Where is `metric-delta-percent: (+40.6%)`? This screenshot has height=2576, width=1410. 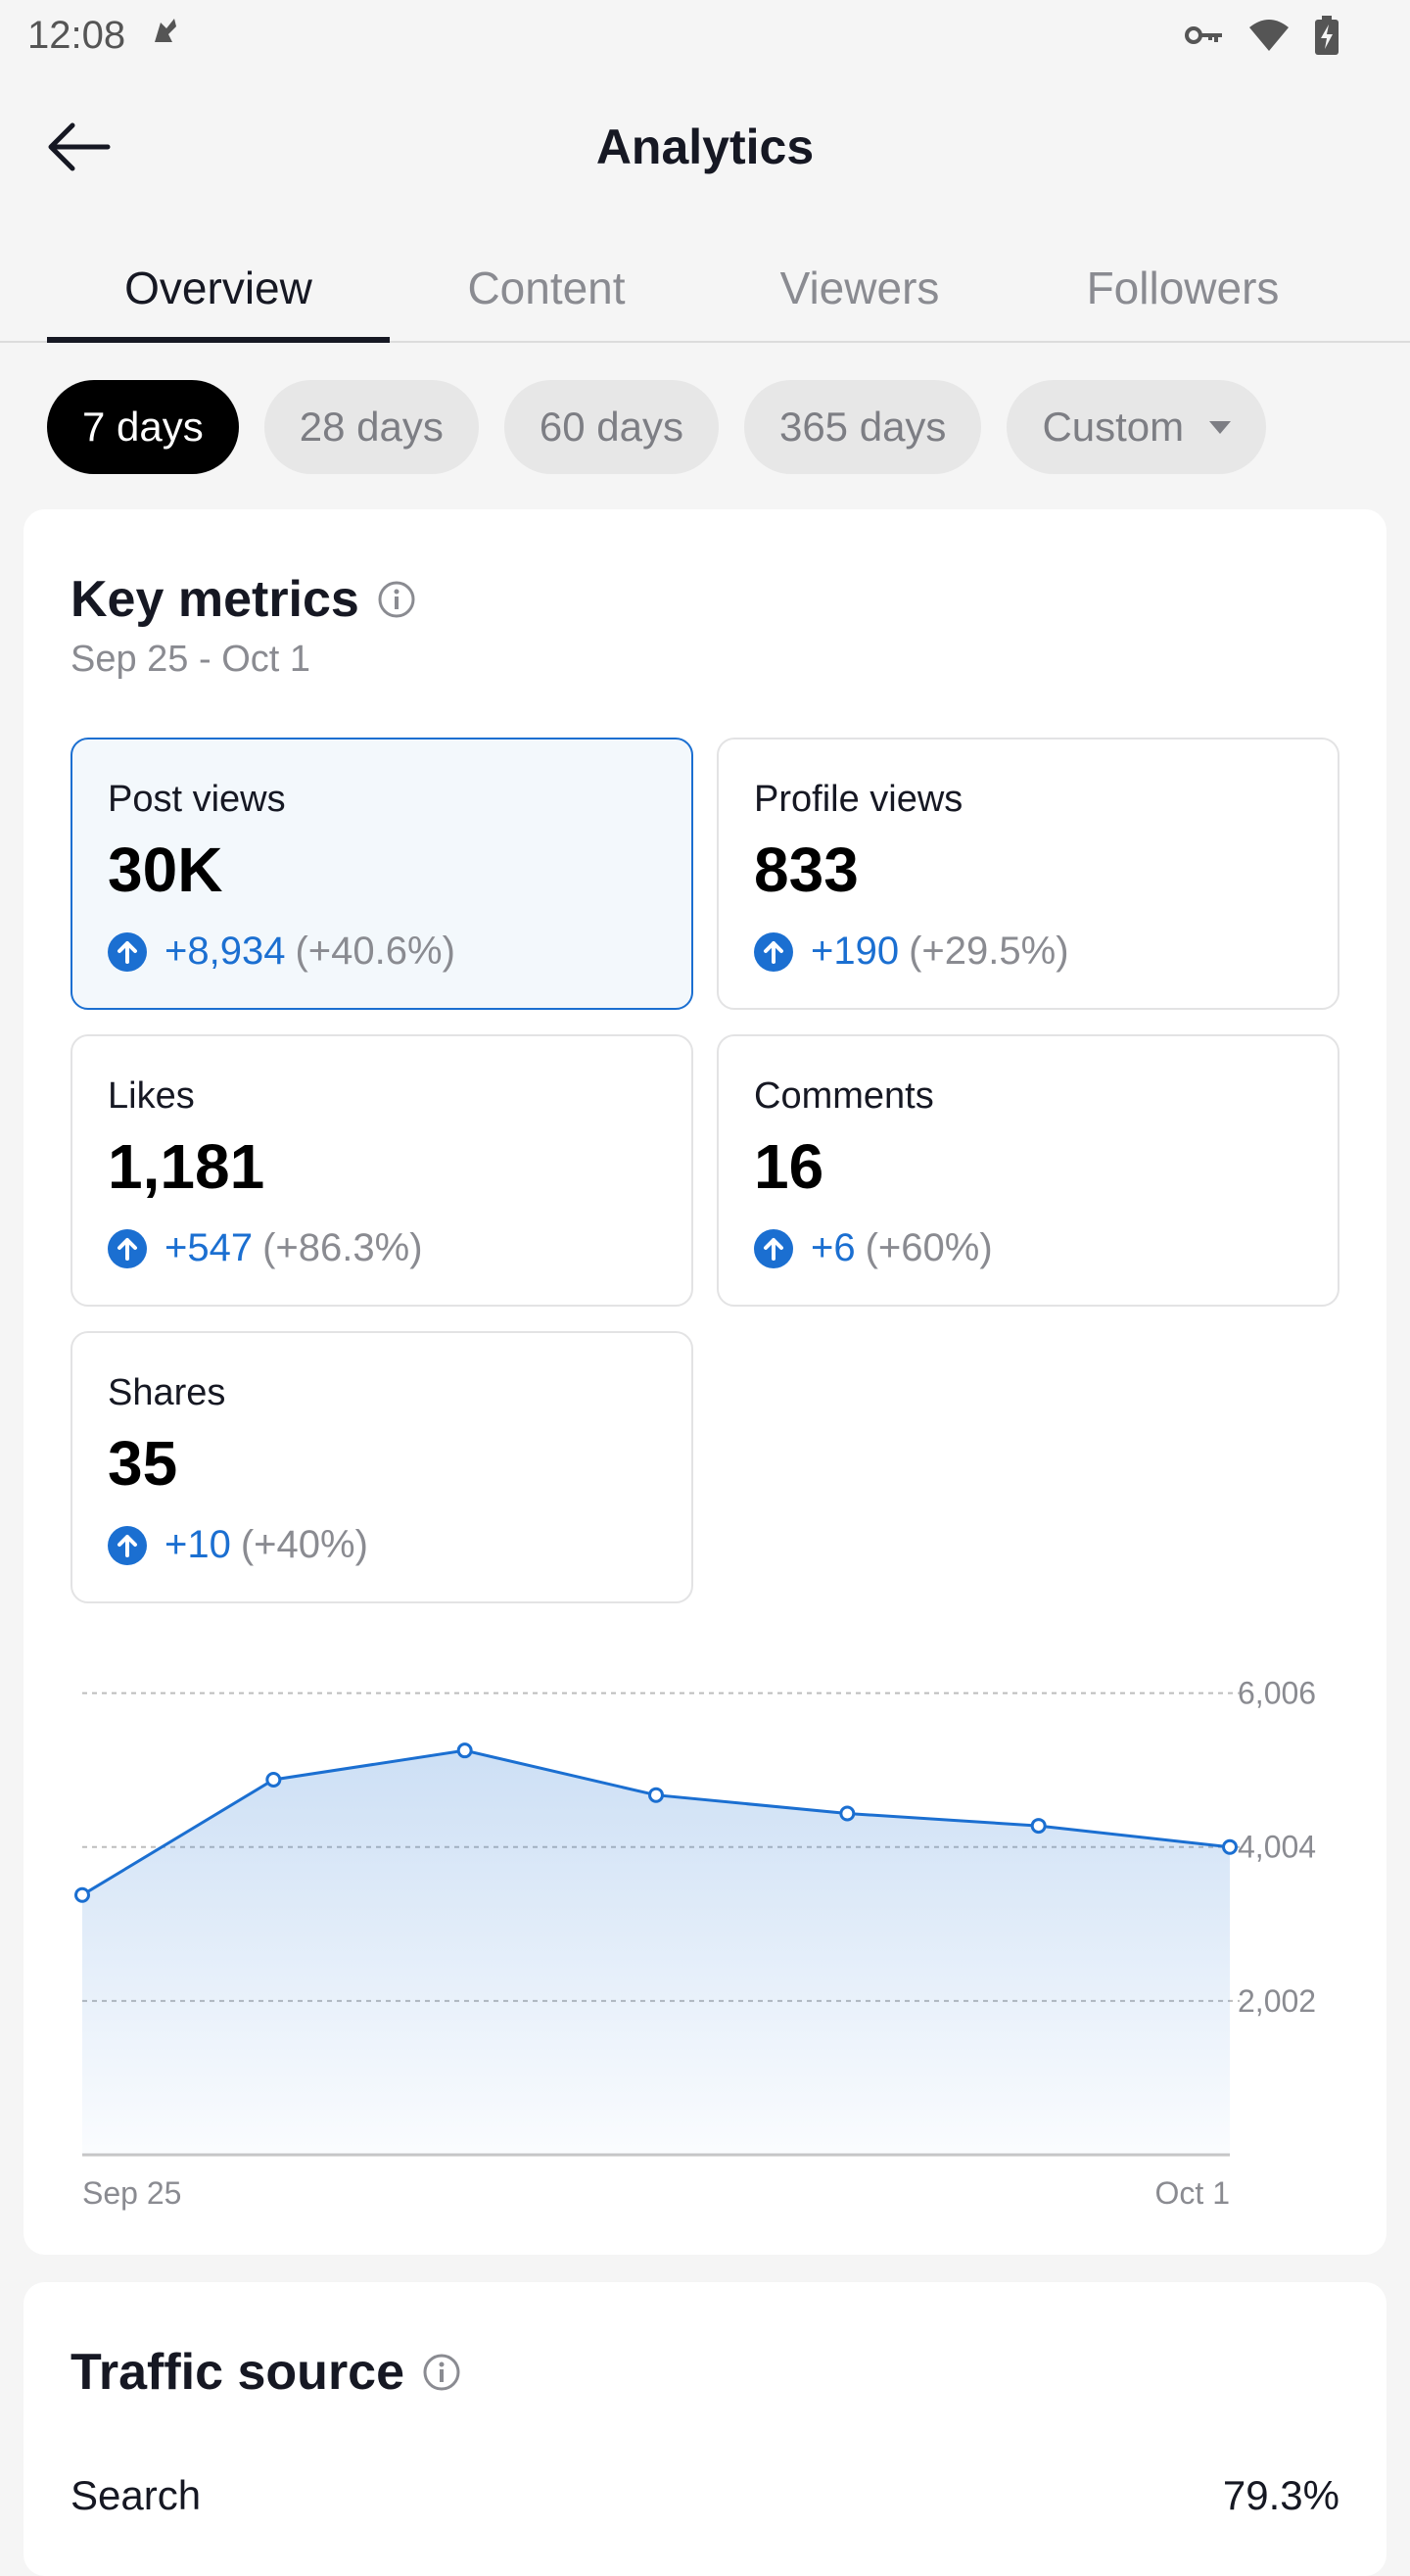
metric-delta-percent: (+40.6%) is located at coordinates (375, 952).